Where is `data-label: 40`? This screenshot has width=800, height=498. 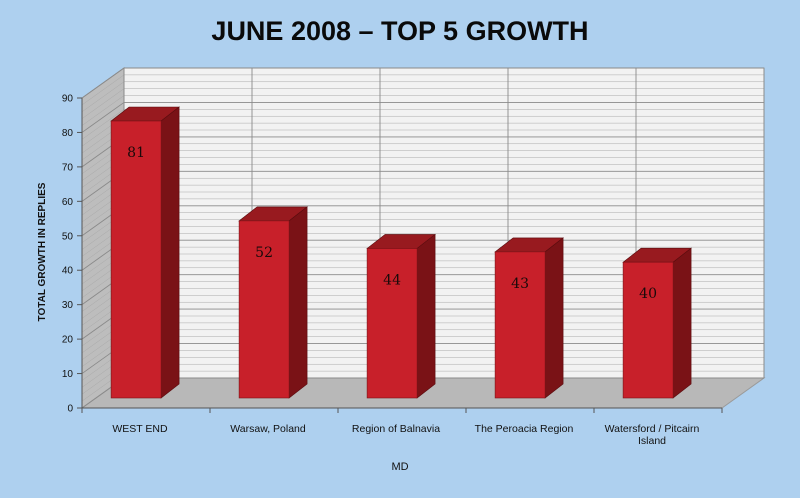
data-label: 40 is located at coordinates (648, 294).